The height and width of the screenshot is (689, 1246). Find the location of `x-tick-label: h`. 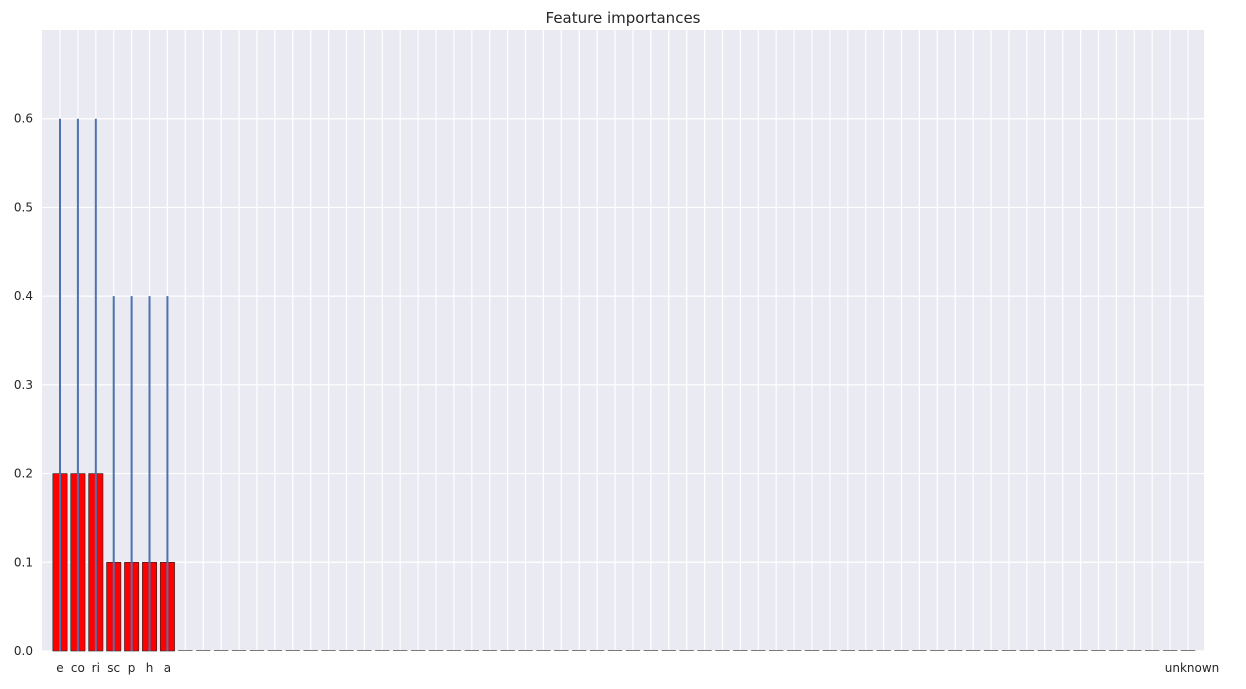

x-tick-label: h is located at coordinates (150, 668).